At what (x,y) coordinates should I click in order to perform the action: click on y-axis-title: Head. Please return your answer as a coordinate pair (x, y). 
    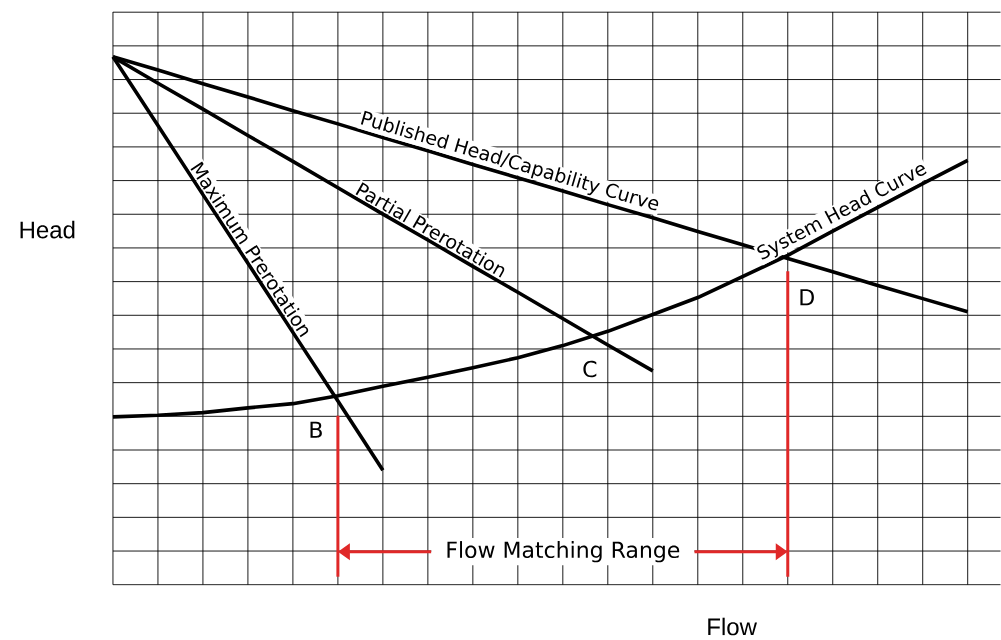
    Looking at the image, I should click on (47, 229).